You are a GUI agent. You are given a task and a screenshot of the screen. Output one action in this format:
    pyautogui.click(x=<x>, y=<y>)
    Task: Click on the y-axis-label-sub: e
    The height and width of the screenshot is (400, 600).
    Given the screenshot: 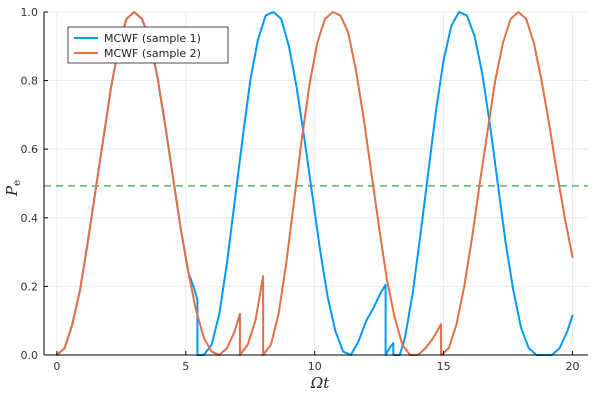 What is the action you would take?
    pyautogui.click(x=17, y=183)
    